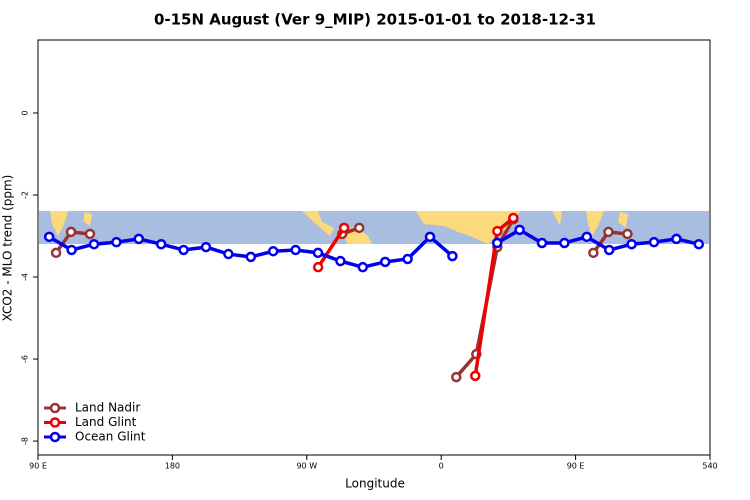  I want to click on legend-label: Land Glint, so click(106, 422).